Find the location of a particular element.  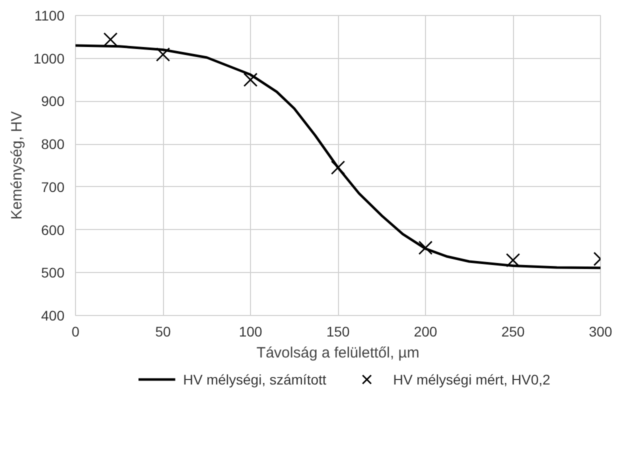

y-tick-label: 900 is located at coordinates (53, 101).